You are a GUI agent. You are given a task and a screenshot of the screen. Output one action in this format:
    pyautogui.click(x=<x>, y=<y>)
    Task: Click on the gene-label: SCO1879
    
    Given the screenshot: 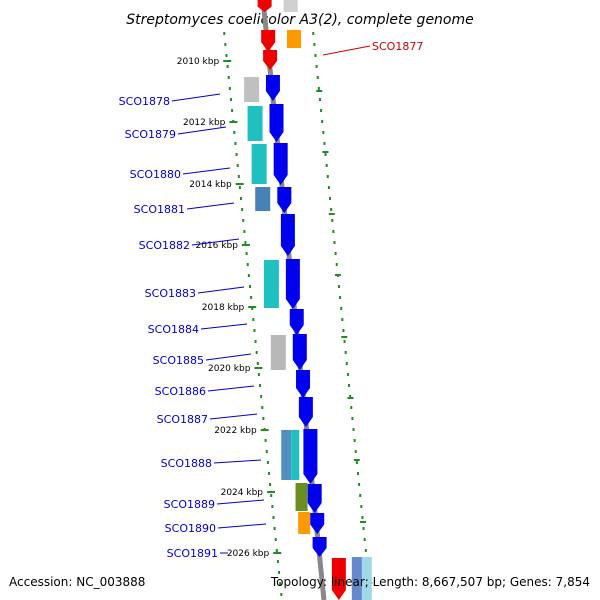 What is the action you would take?
    pyautogui.click(x=150, y=134)
    